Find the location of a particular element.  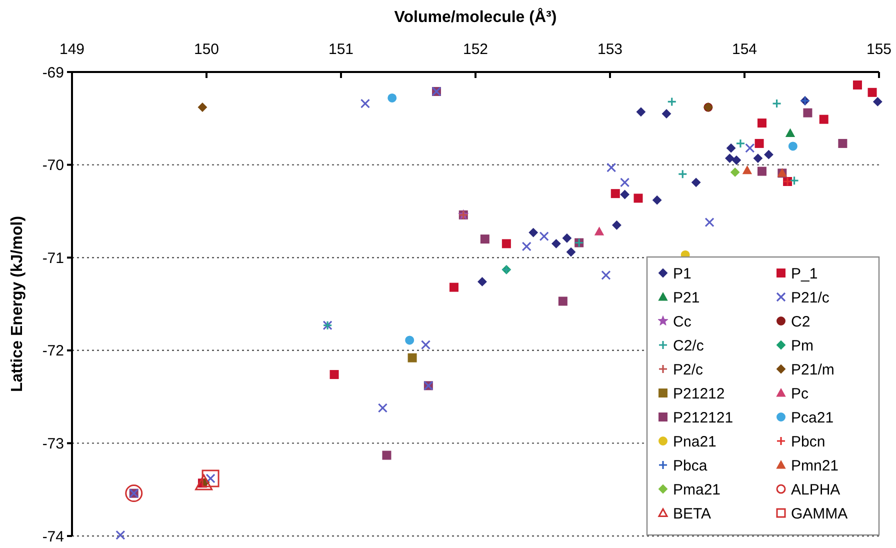

y-tick-label: -73 is located at coordinates (53, 443).